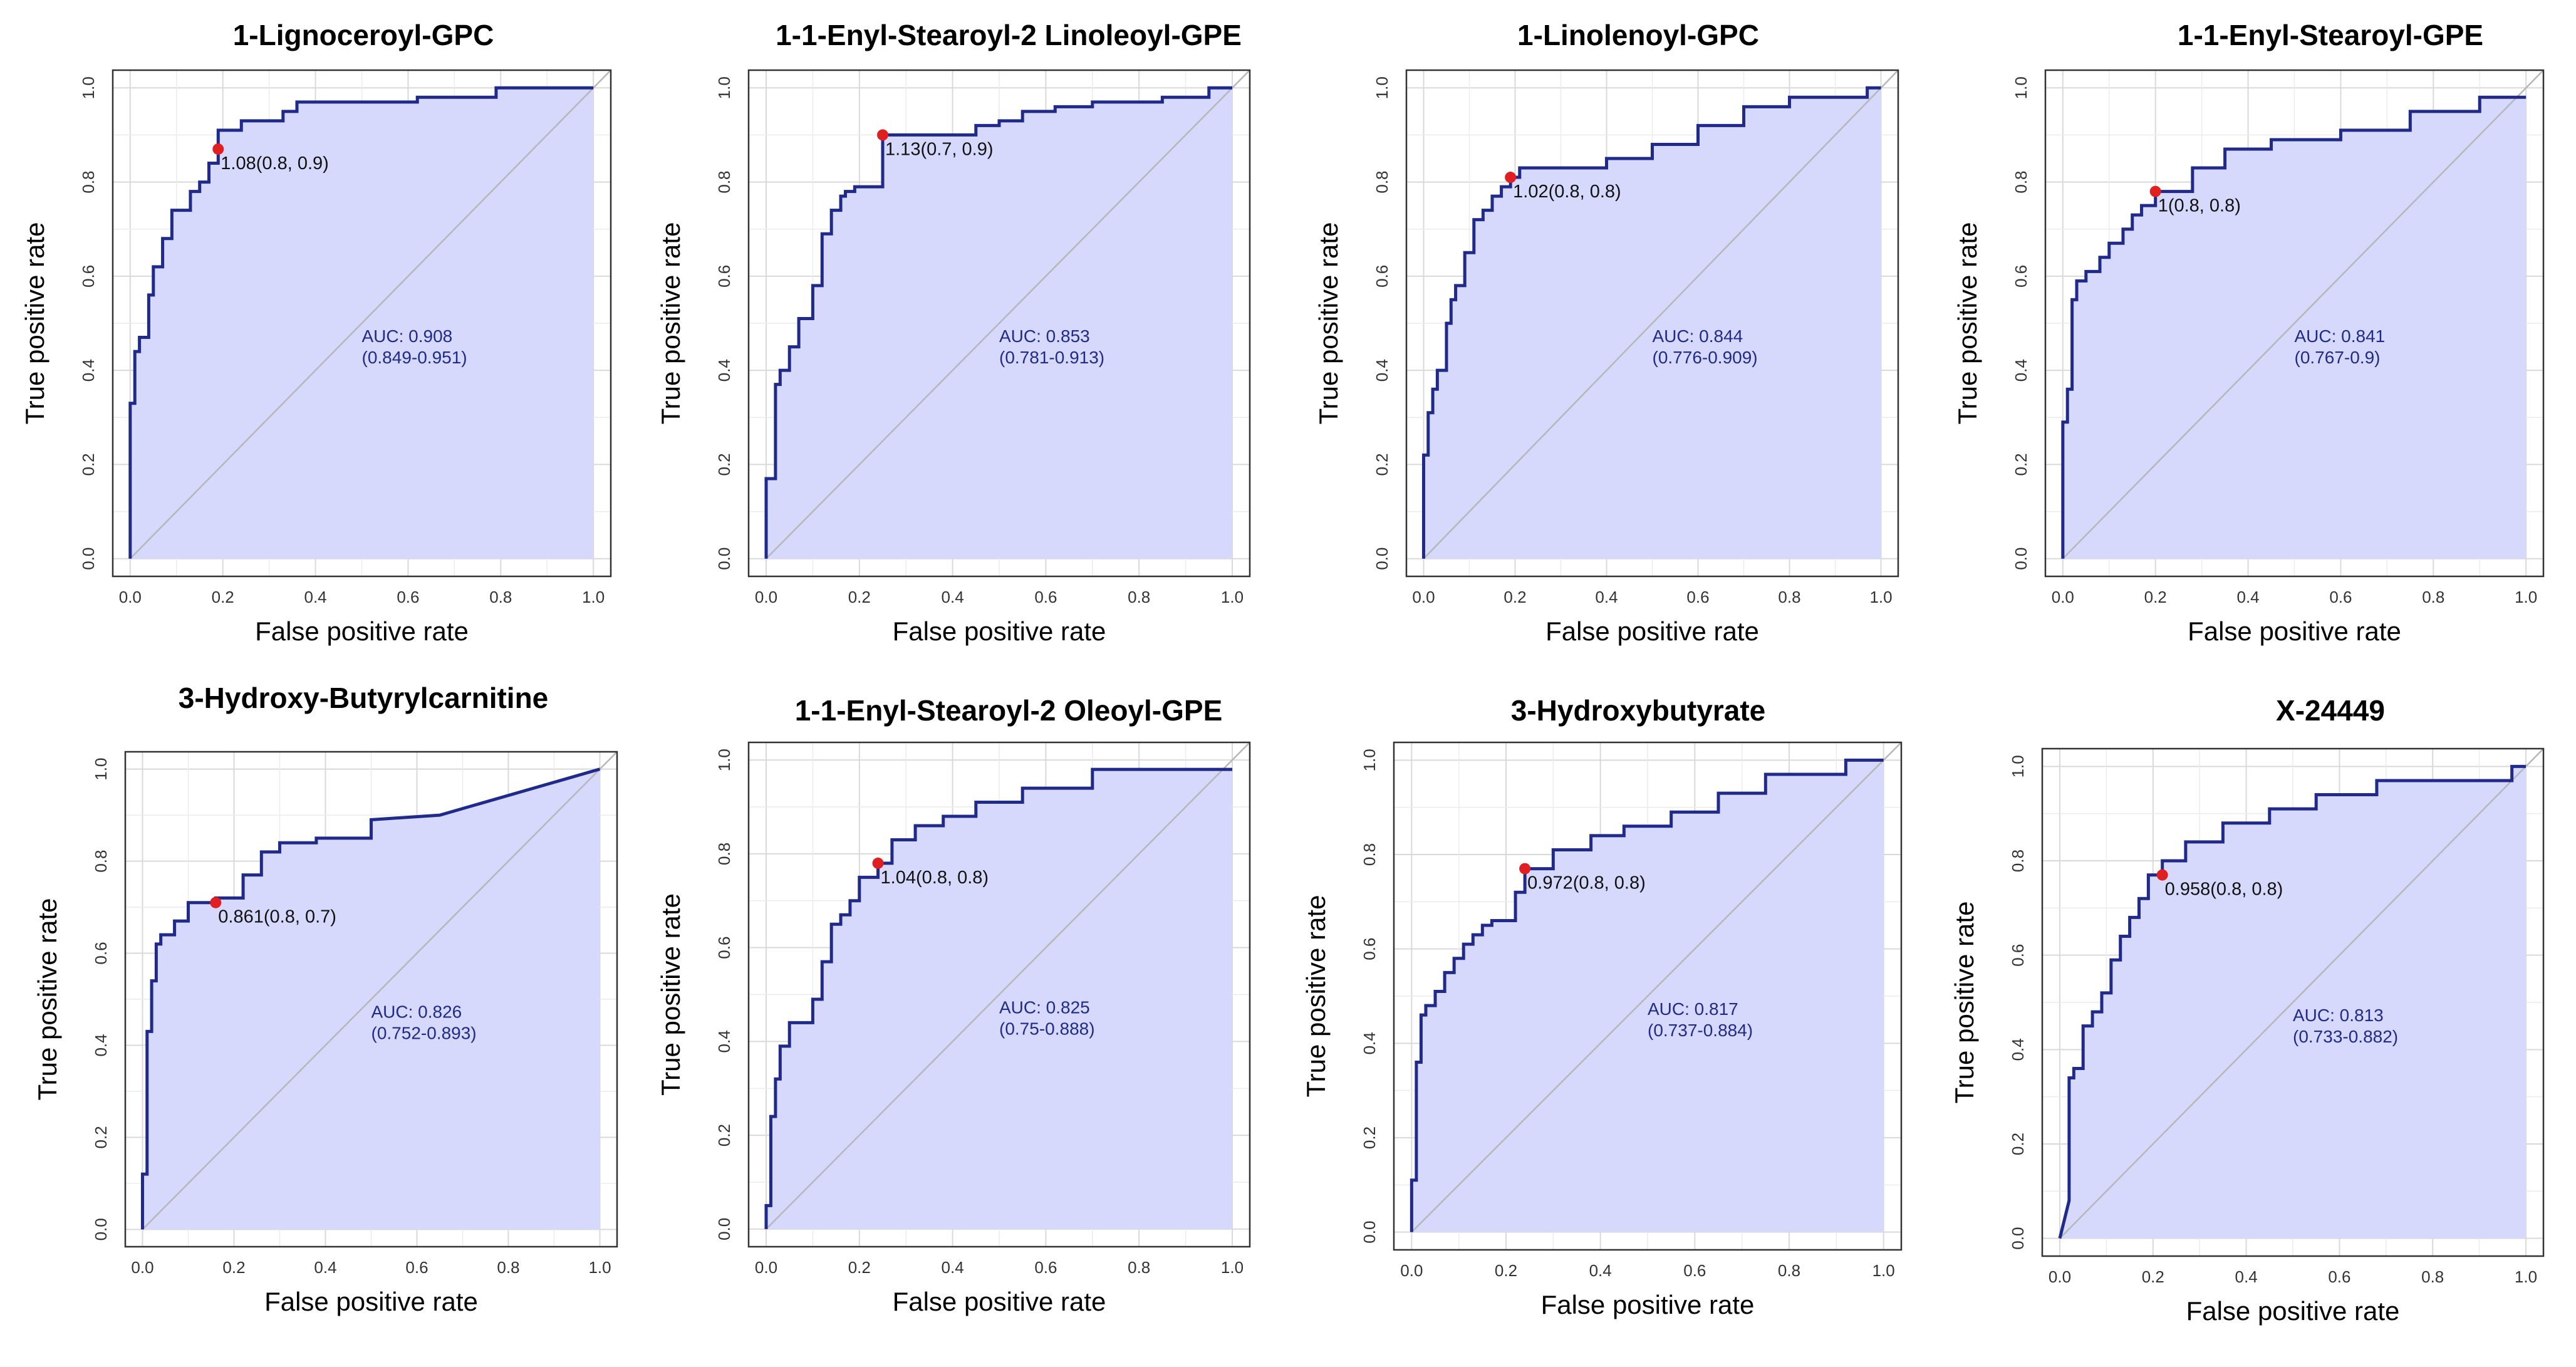 The width and height of the screenshot is (2576, 1367). I want to click on auc-ci-label: (0.776-0.909), so click(1705, 358).